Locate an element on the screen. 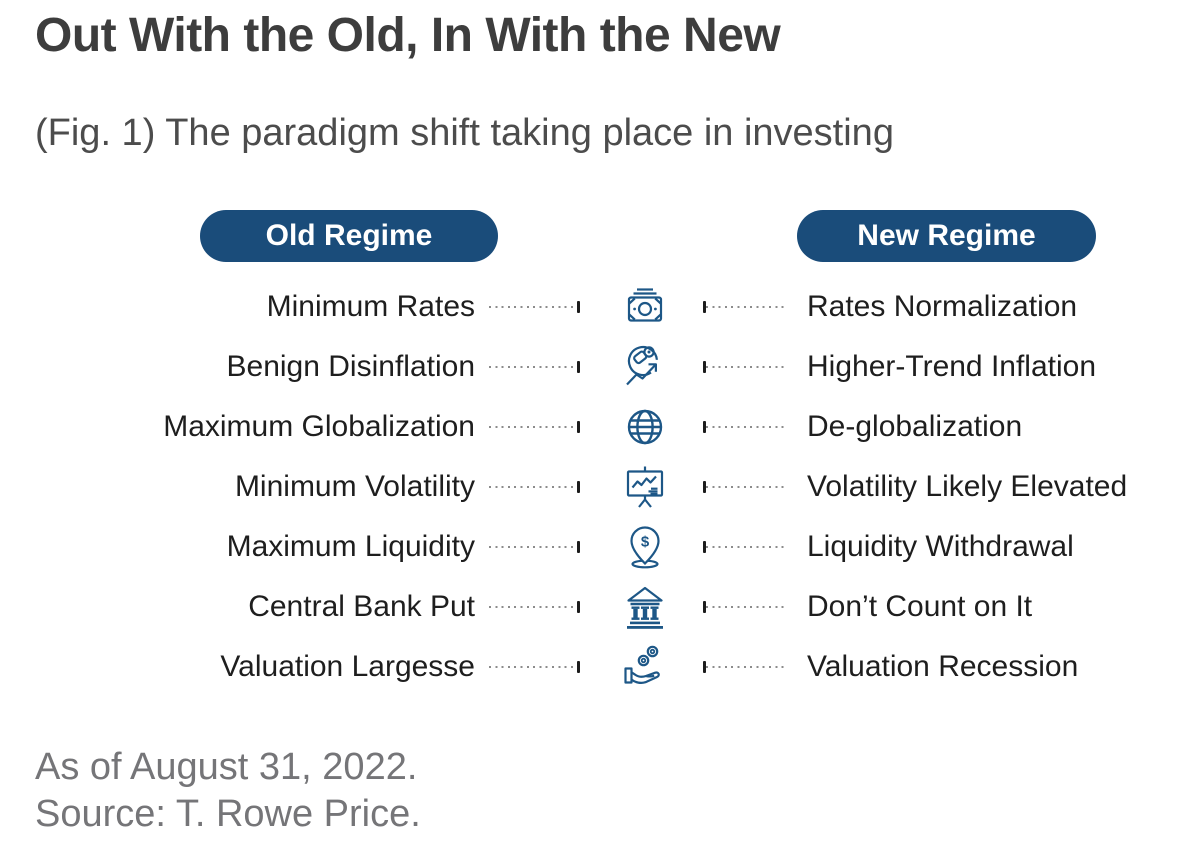 This screenshot has height=858, width=1184. new-item-label: Higher-Trend Inflation is located at coordinates (952, 366).